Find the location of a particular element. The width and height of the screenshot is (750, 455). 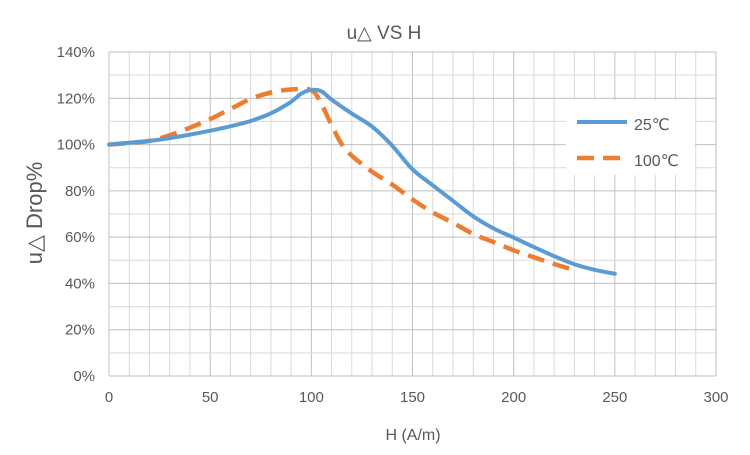

y-tick-label: 80% is located at coordinates (80, 191).